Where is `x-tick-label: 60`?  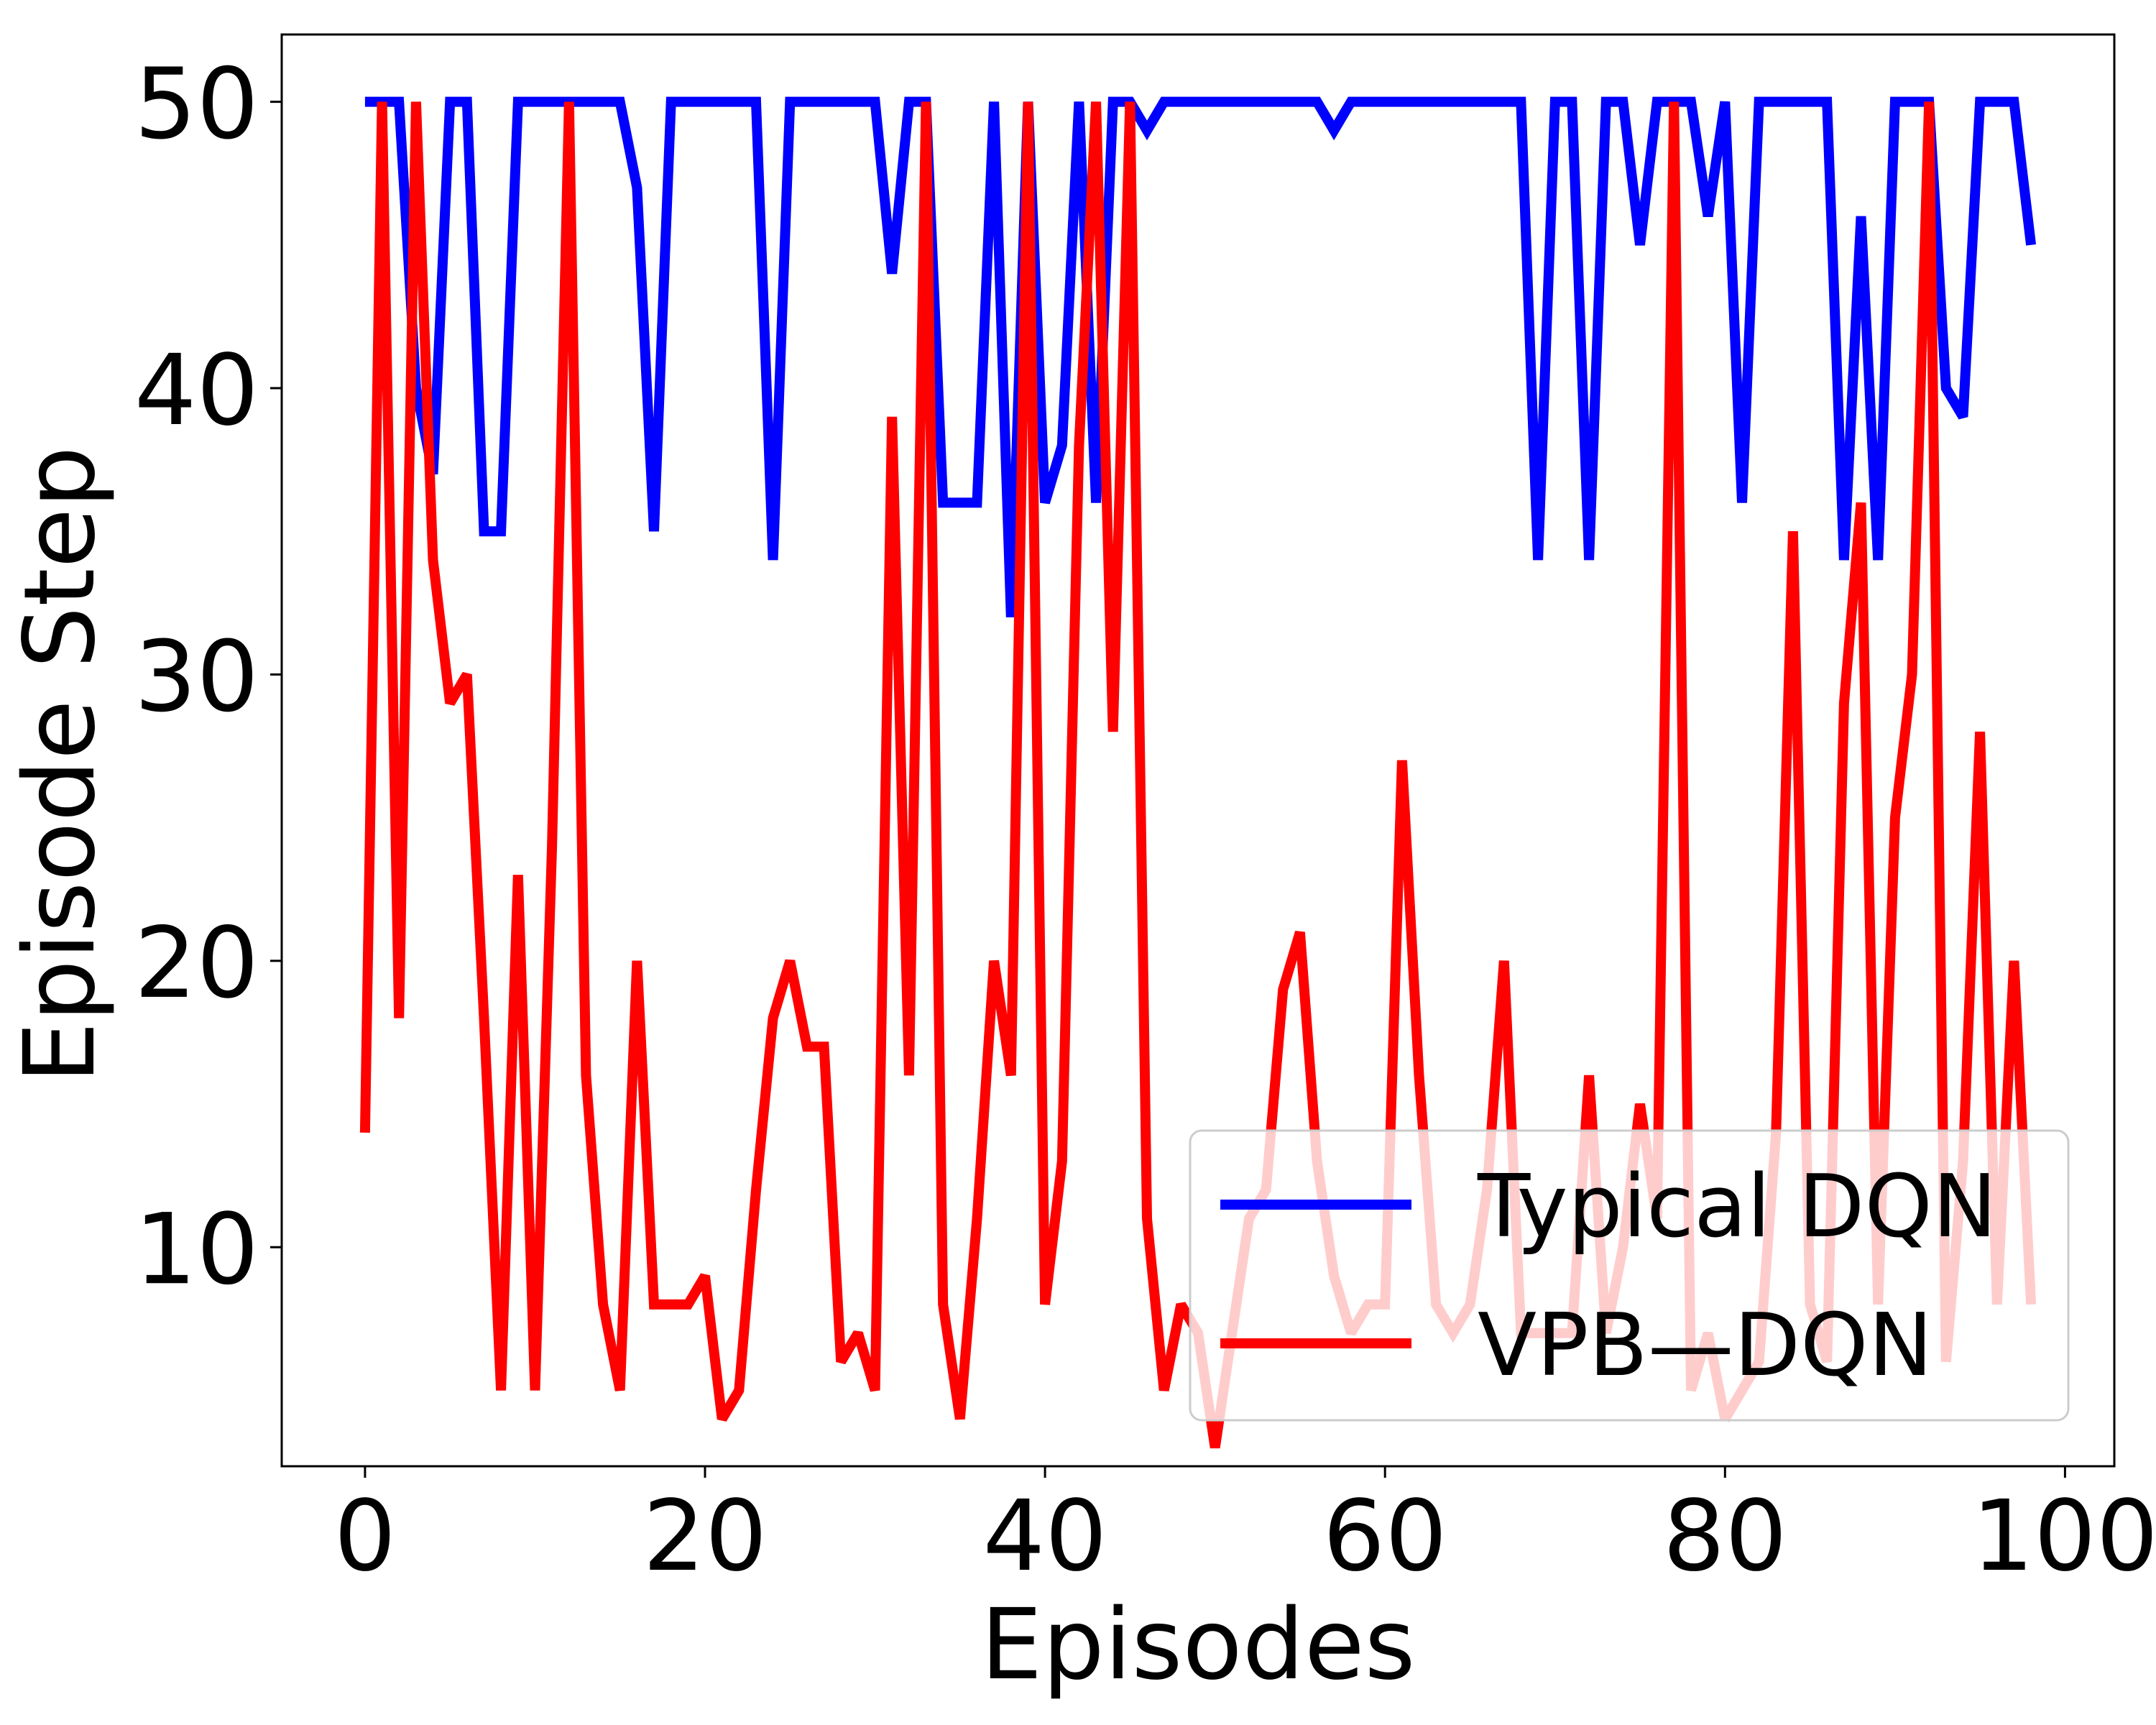
x-tick-label: 60 is located at coordinates (1385, 1536).